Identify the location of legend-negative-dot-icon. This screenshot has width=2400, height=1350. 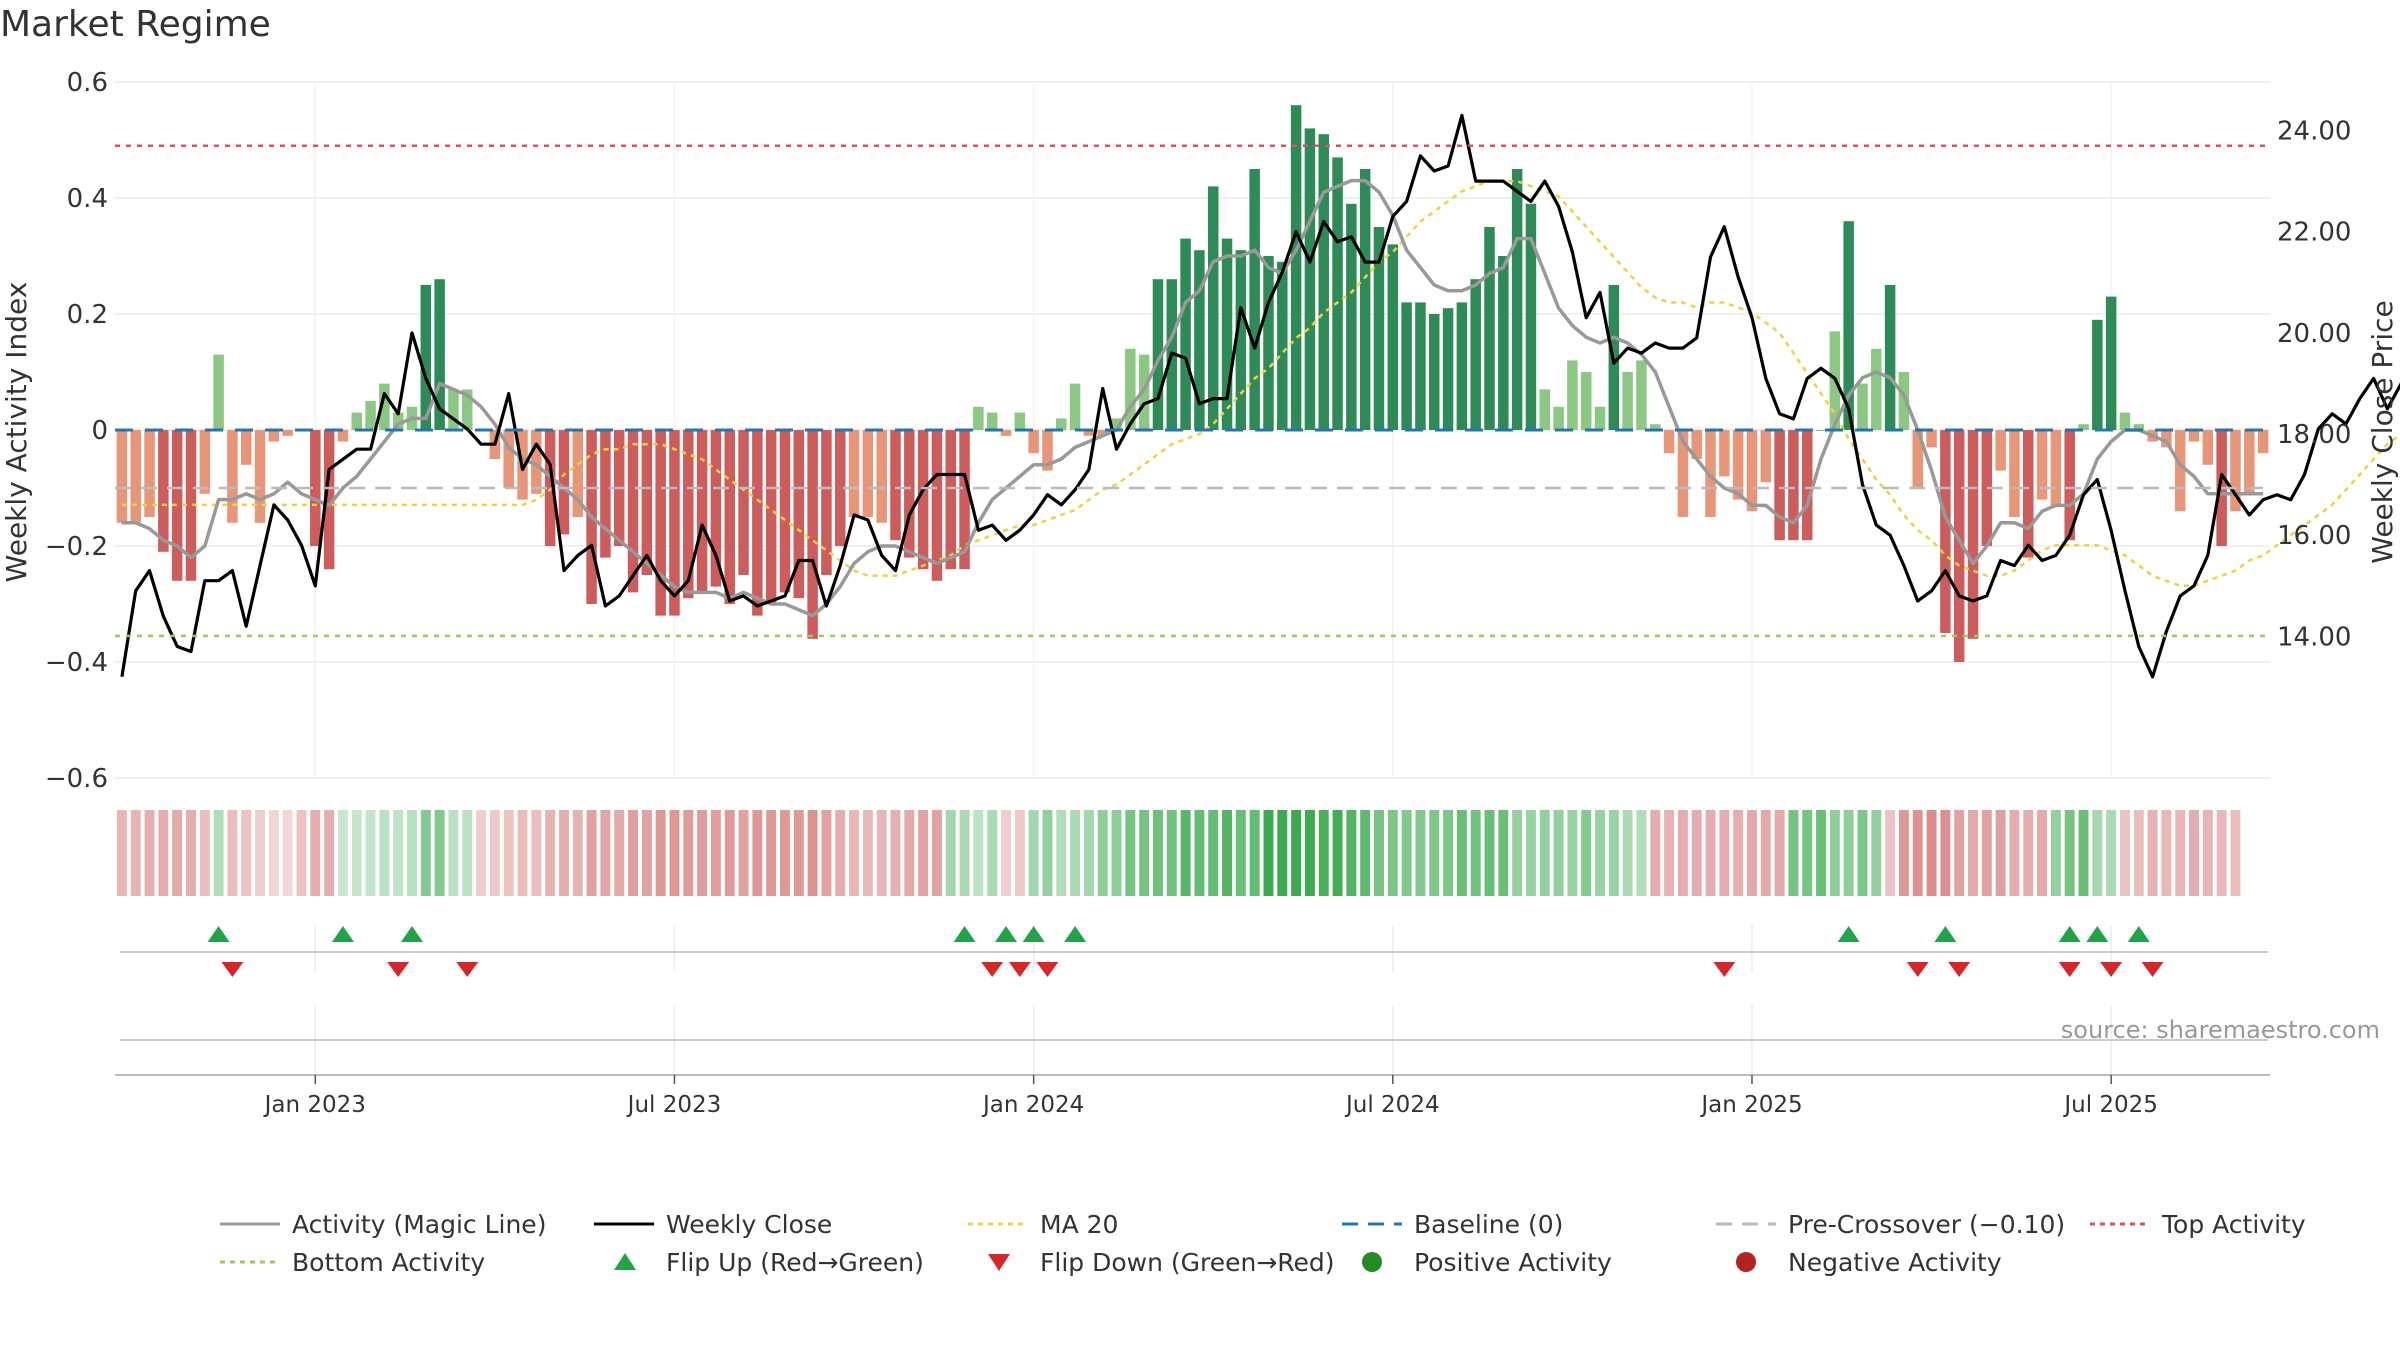
(1746, 1262).